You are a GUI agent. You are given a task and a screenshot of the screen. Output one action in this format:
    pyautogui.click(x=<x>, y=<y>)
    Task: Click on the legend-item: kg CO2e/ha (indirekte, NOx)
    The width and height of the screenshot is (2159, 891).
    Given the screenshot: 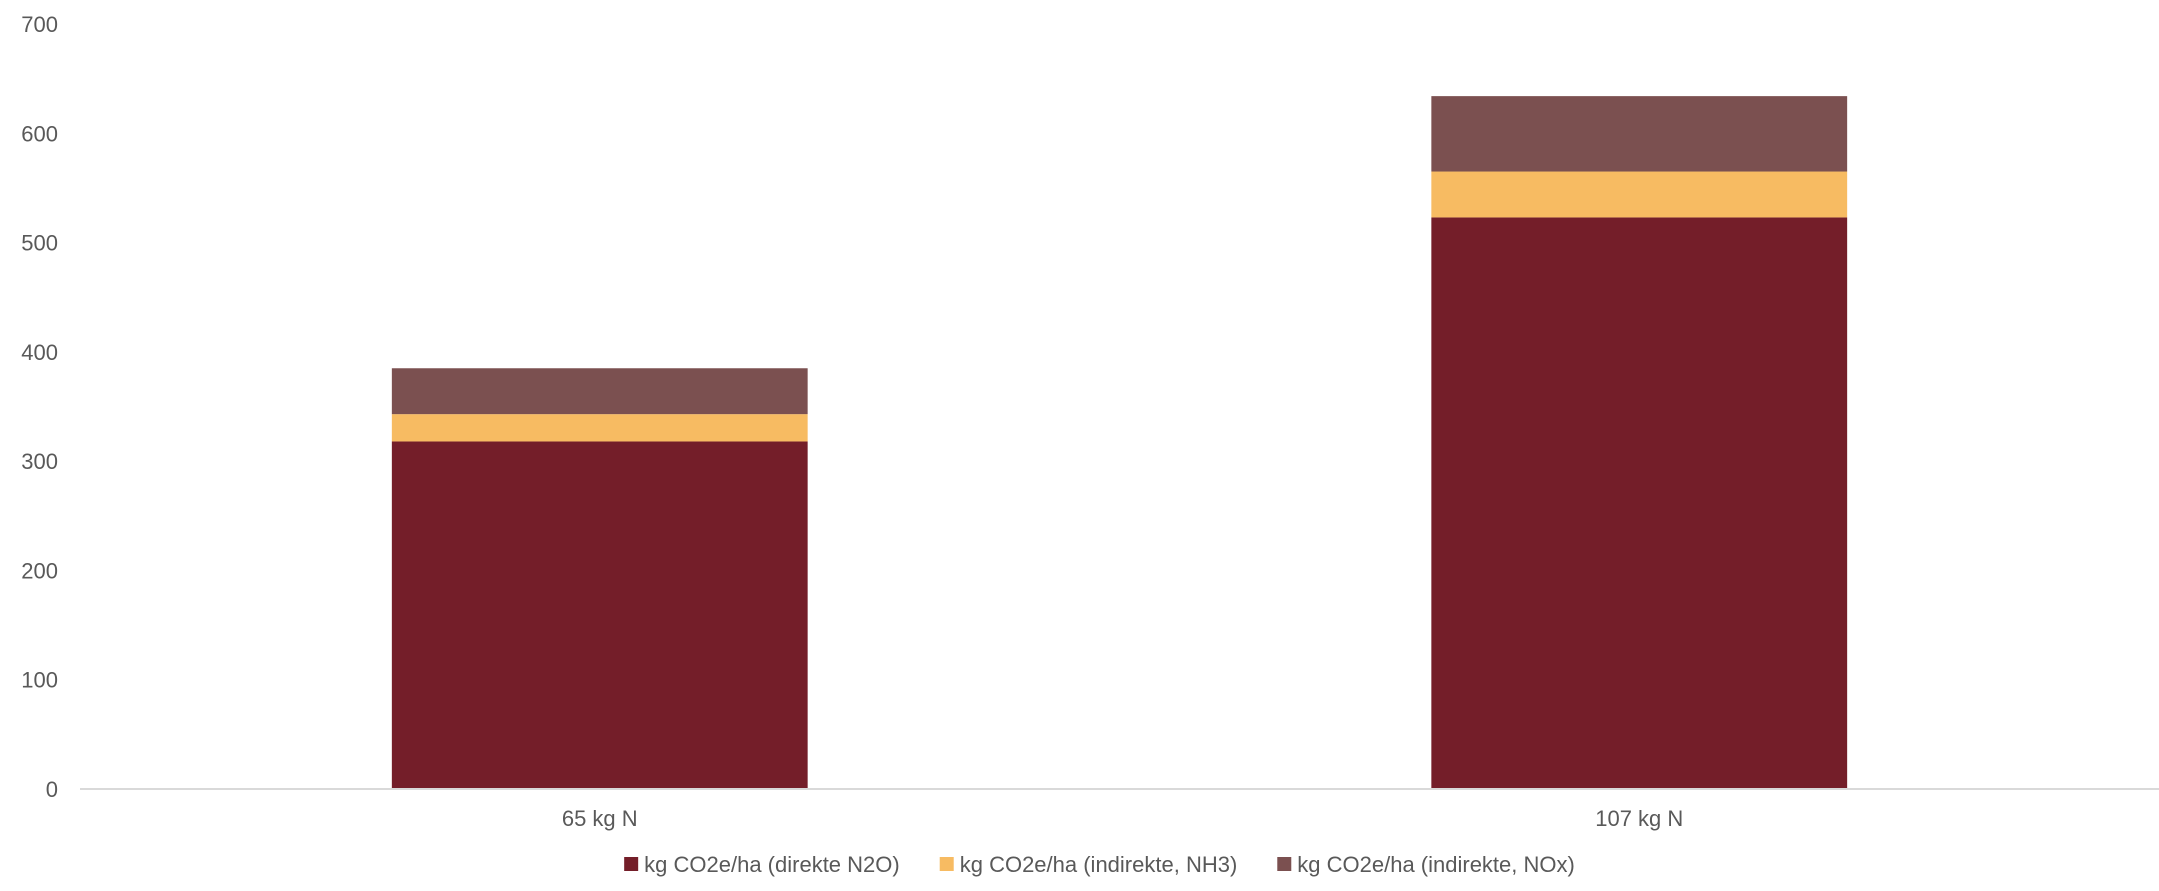 What is the action you would take?
    pyautogui.click(x=1426, y=864)
    